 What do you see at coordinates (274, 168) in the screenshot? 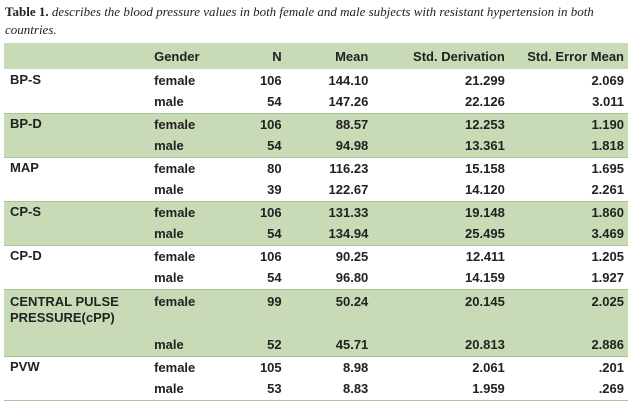
I see `n-cell: 80` at bounding box center [274, 168].